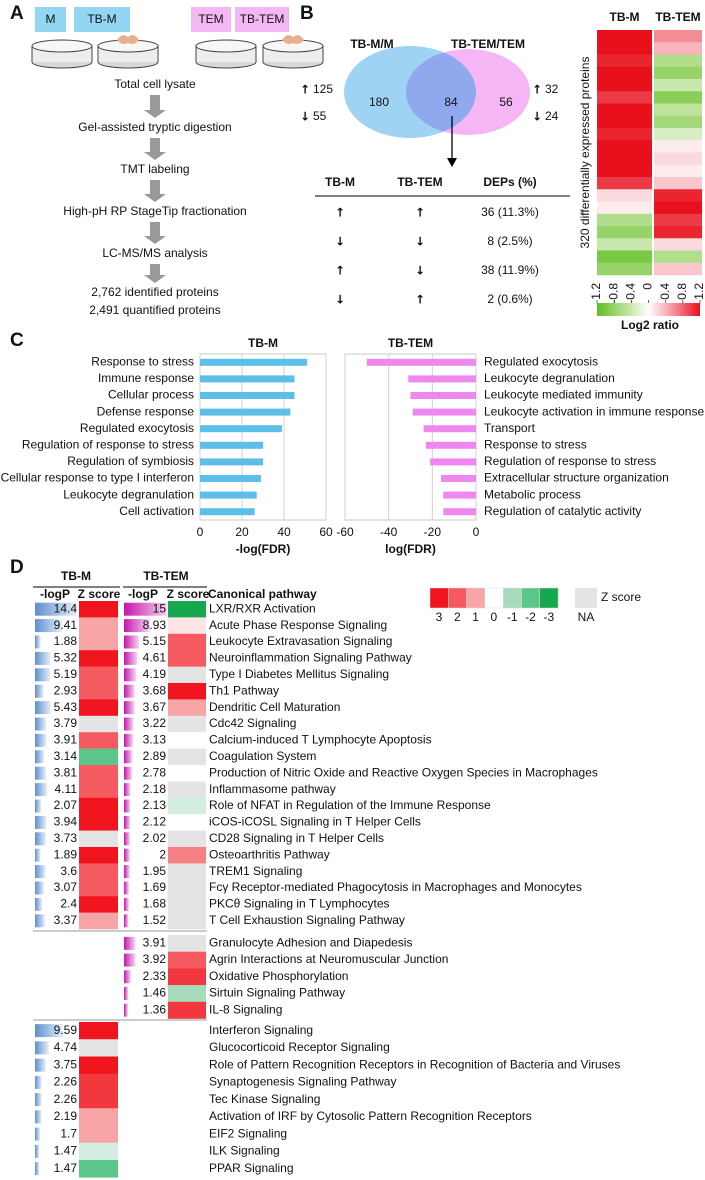 Image resolution: width=705 pixels, height=1180 pixels. Describe the element at coordinates (154, 211) in the screenshot. I see `workflow-step: High-pH RP StageTip fractionation` at that location.